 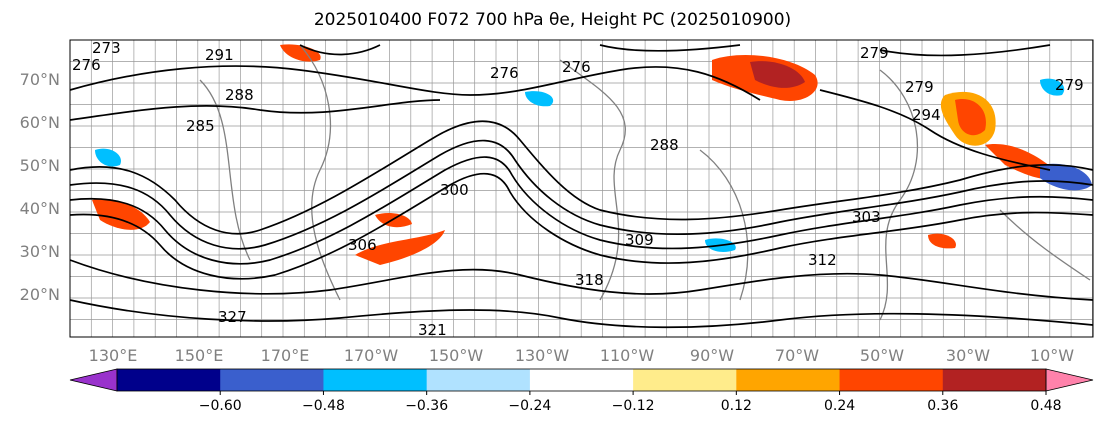 I want to click on contour-label: 300, so click(x=454, y=190).